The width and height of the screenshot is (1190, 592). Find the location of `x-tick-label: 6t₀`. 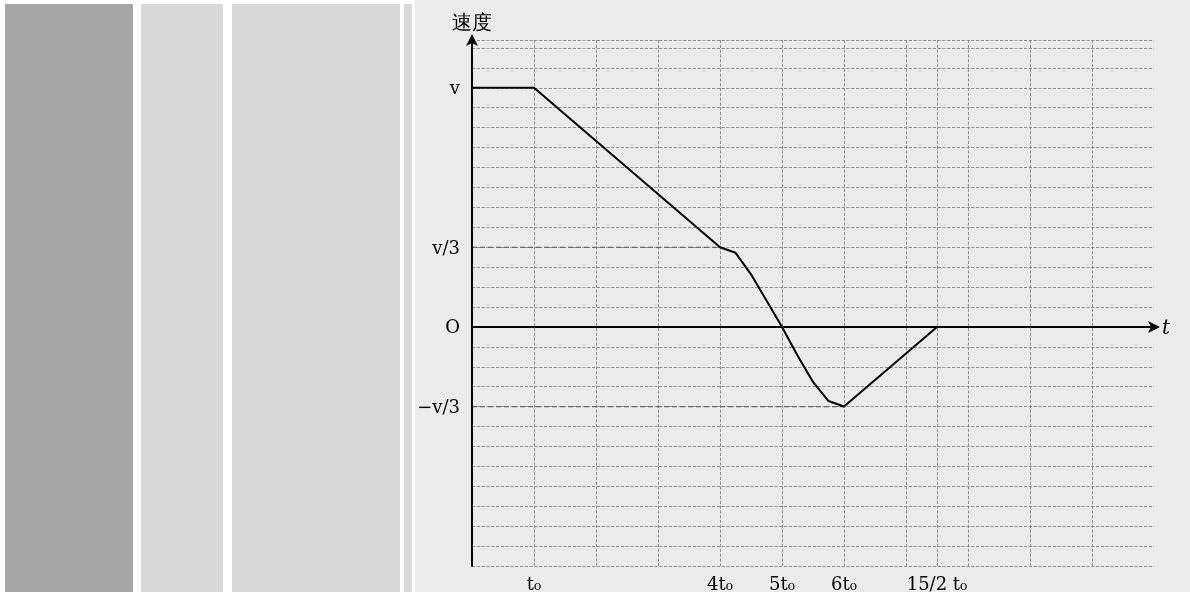

x-tick-label: 6t₀ is located at coordinates (844, 582).